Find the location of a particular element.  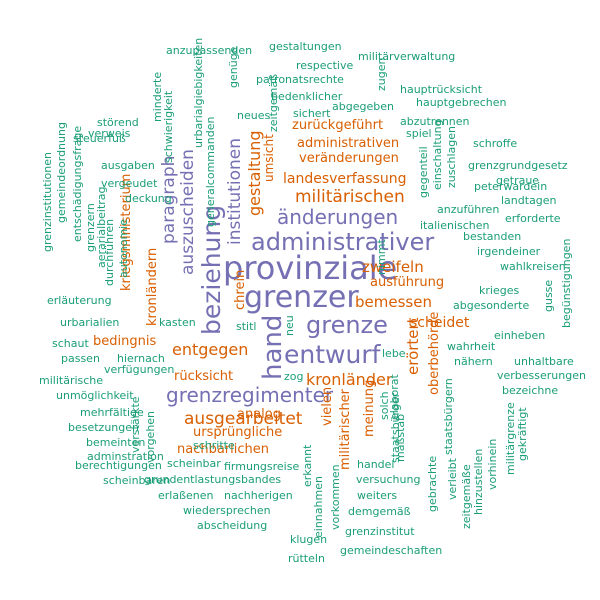

word-w039: anzupassenden is located at coordinates (209, 50).